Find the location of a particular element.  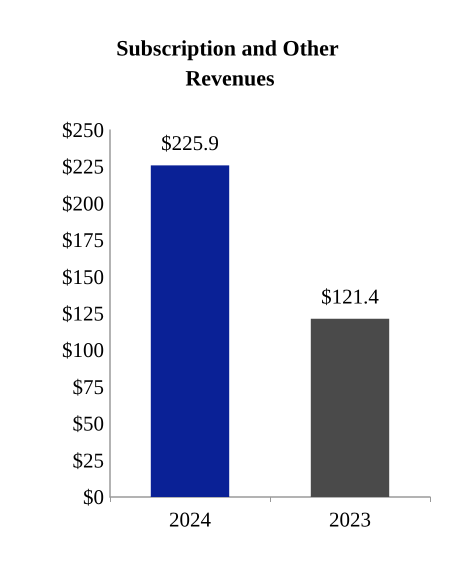

y-tick-label: $225 is located at coordinates (83, 166).